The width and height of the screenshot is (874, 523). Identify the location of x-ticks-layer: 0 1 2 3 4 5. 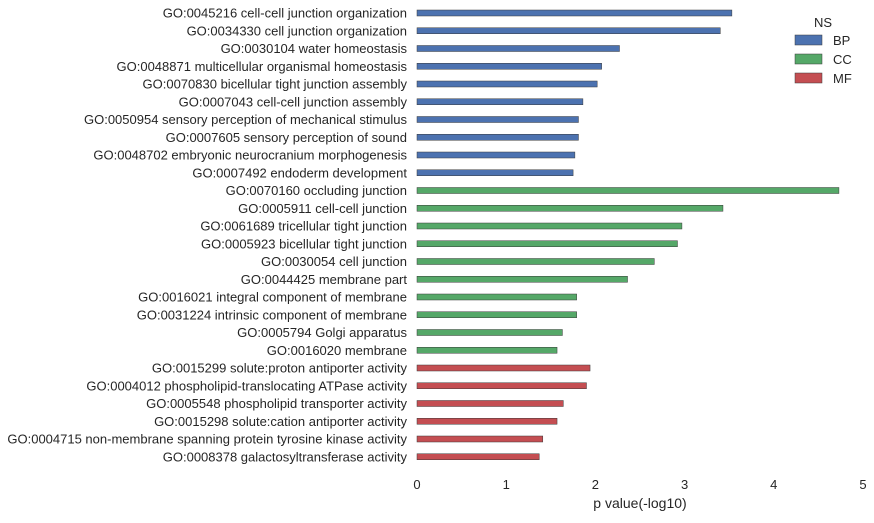
(639, 484).